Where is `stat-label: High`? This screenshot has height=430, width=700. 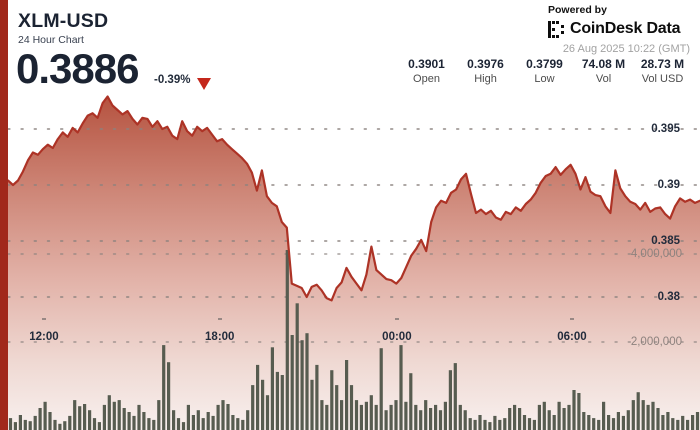
stat-label: High is located at coordinates (485, 79).